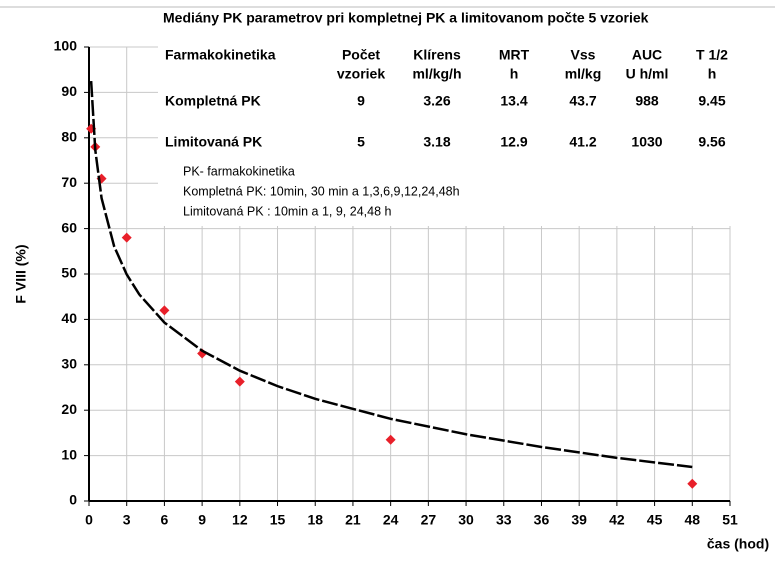 The height and width of the screenshot is (564, 775). I want to click on table-cell: Limitovaná PK, so click(213, 142).